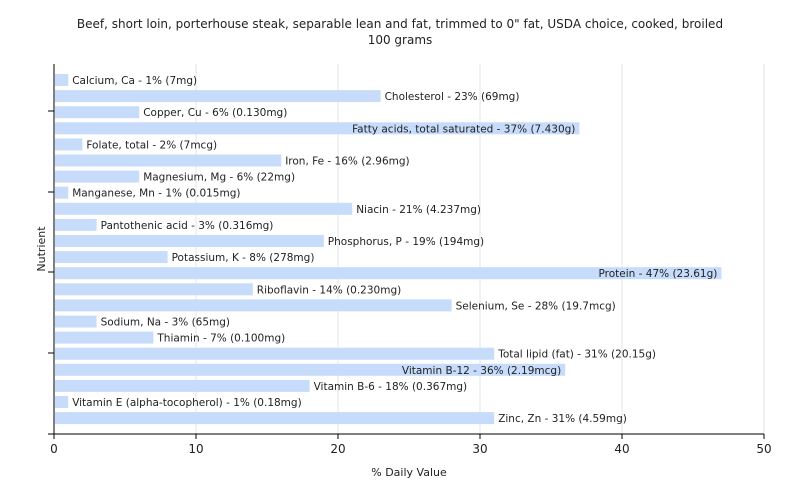  Describe the element at coordinates (243, 258) in the screenshot. I see `bar-label-11: Potassium, K - 8% (278mg)` at that location.